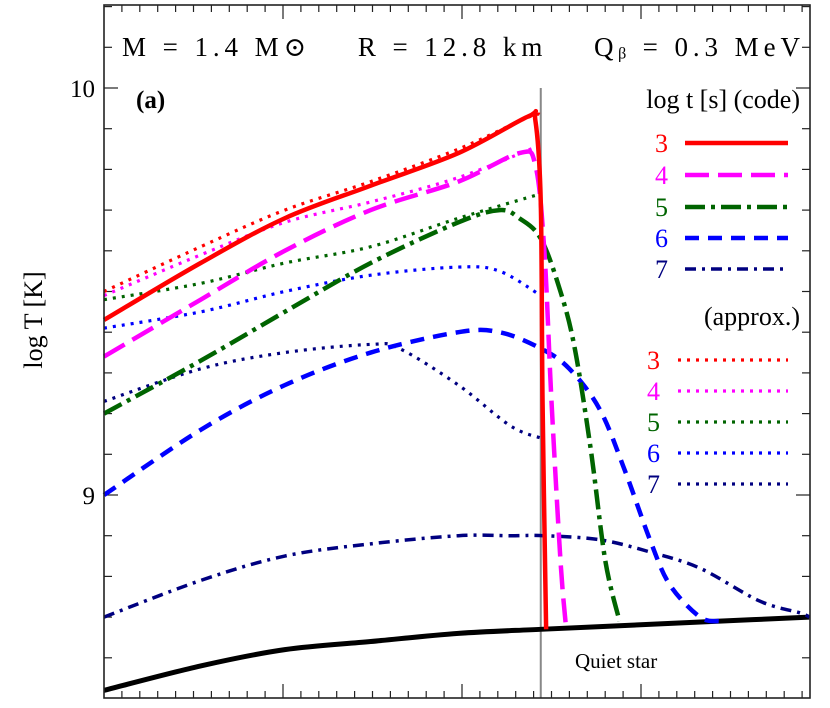  Describe the element at coordinates (661, 175) in the screenshot. I see `legend-label-code-4: 4` at that location.